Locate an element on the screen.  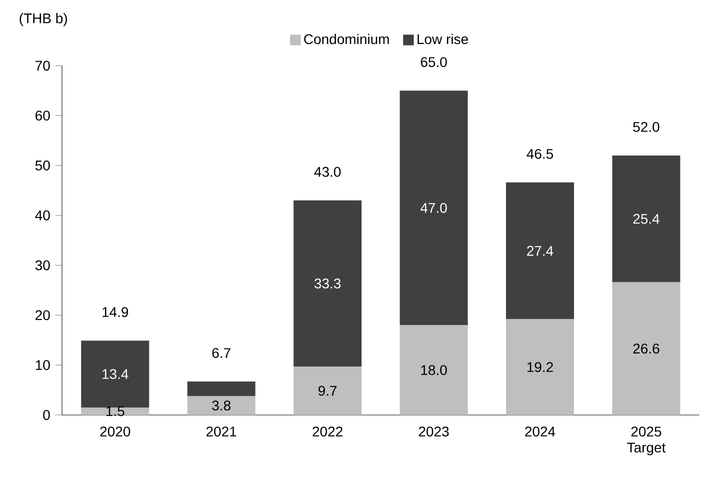
data-label: 26.6 is located at coordinates (646, 349).